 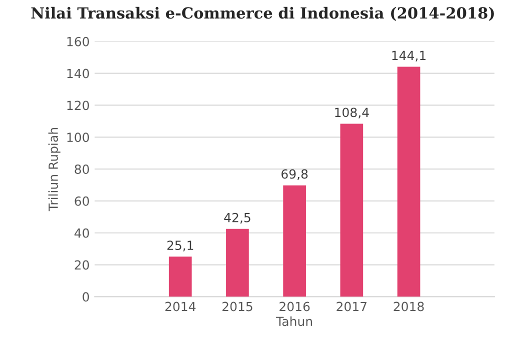 What do you see at coordinates (295, 307) in the screenshot?
I see `x-tick-label: 2016` at bounding box center [295, 307].